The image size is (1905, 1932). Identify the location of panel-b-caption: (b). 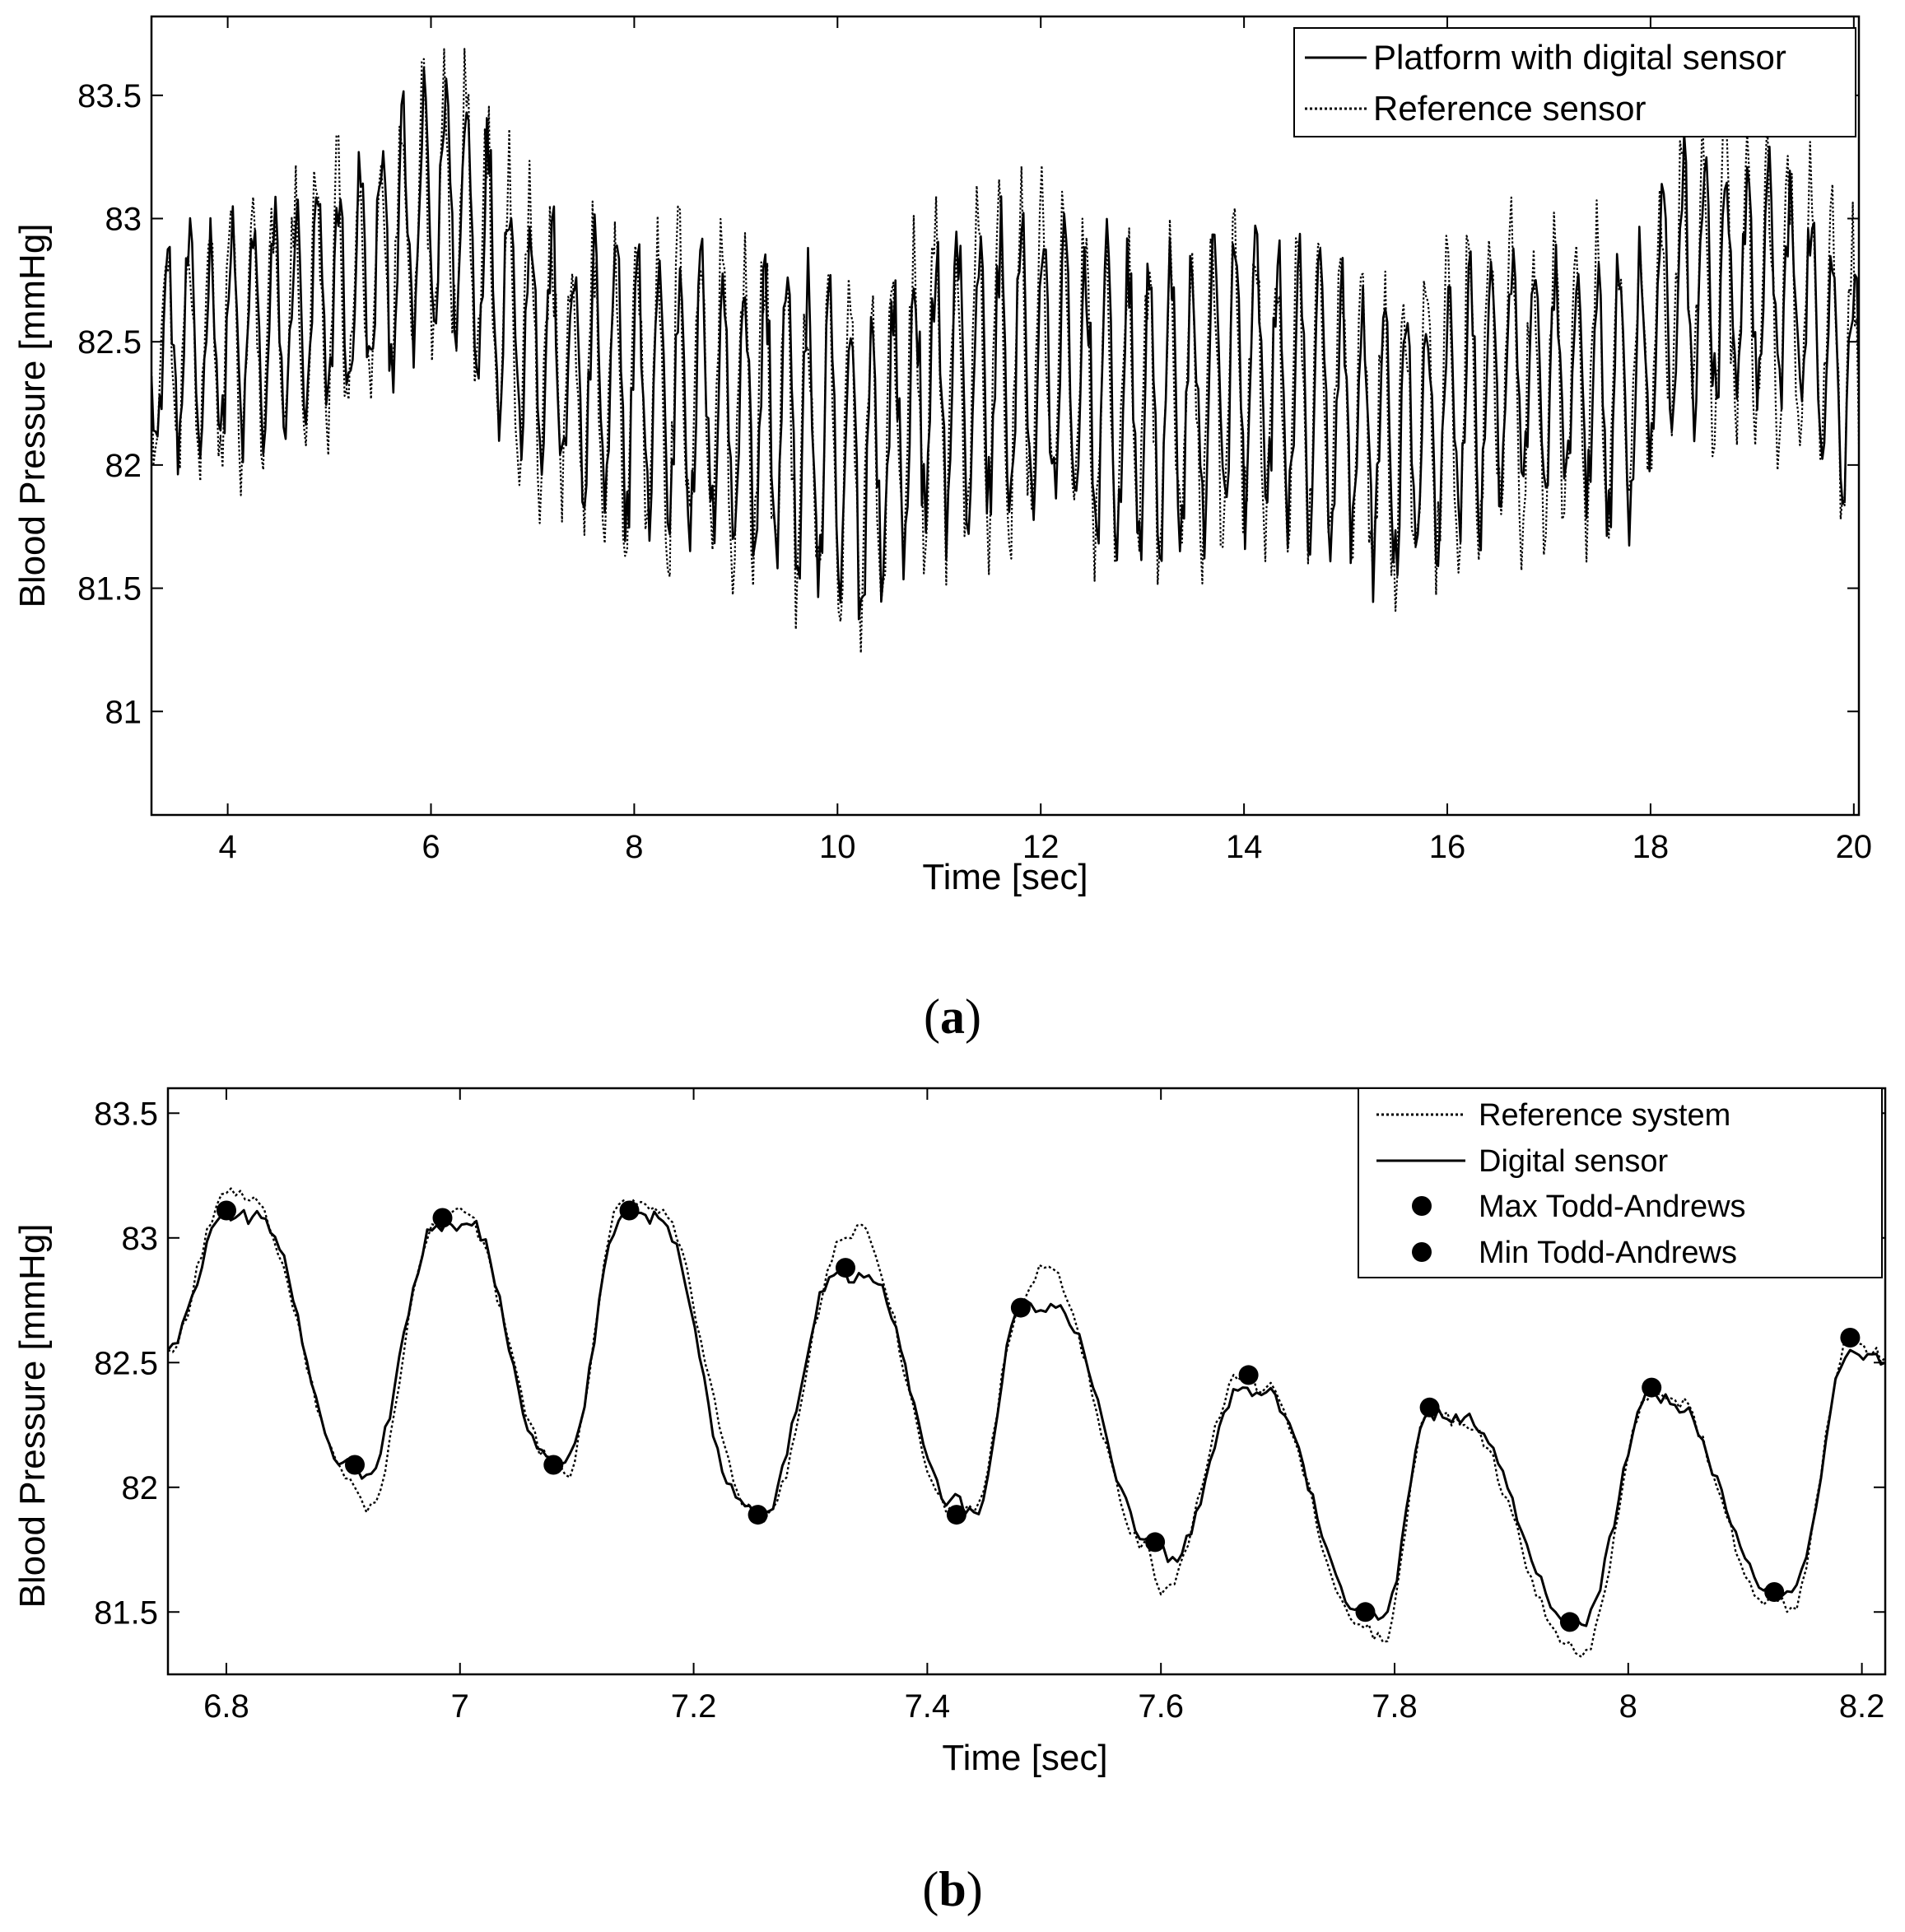
(952, 1889).